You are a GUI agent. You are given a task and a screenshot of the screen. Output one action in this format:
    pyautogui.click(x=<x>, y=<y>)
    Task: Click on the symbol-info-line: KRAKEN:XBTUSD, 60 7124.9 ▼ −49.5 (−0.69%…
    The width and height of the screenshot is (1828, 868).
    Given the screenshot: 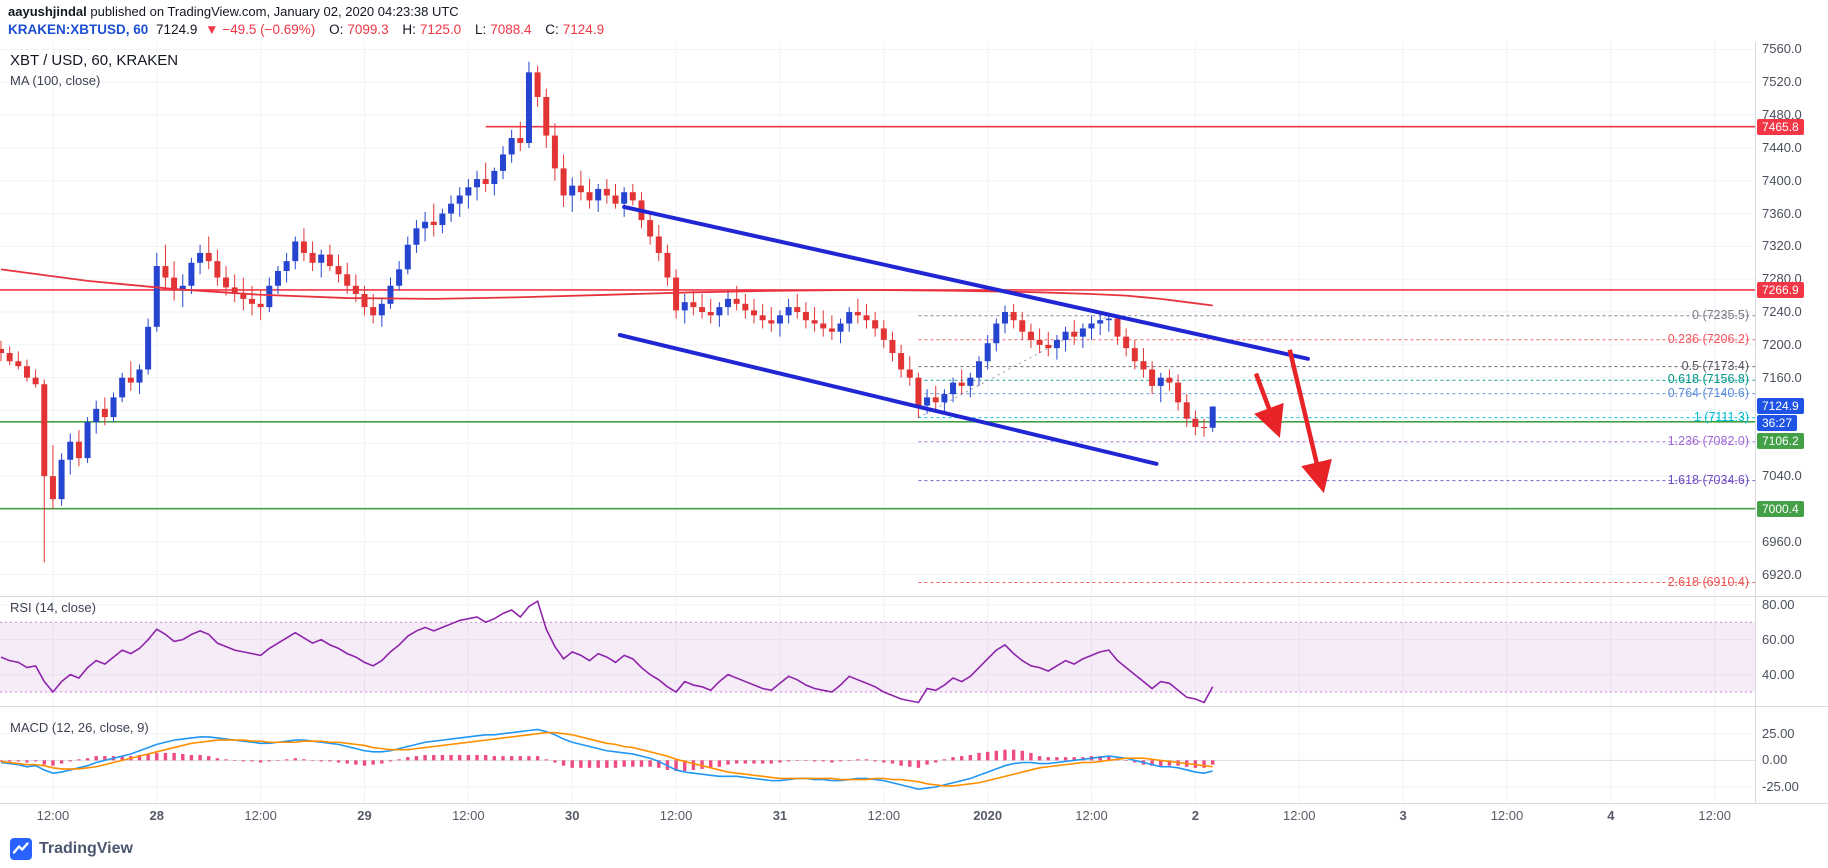 What is the action you would take?
    pyautogui.click(x=308, y=29)
    